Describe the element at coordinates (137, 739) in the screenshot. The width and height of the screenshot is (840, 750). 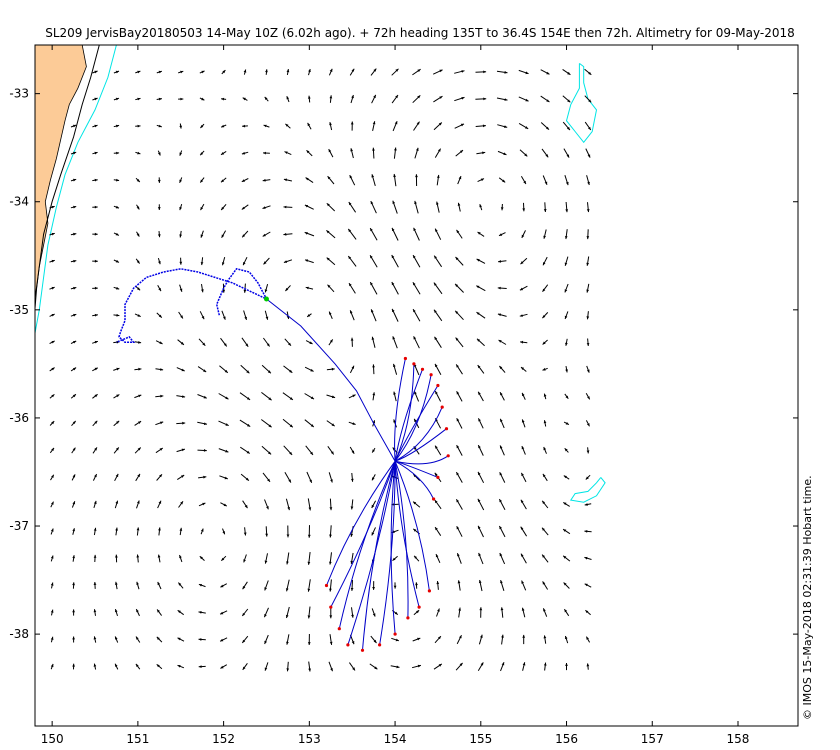
I see `x-tick-label: 151` at that location.